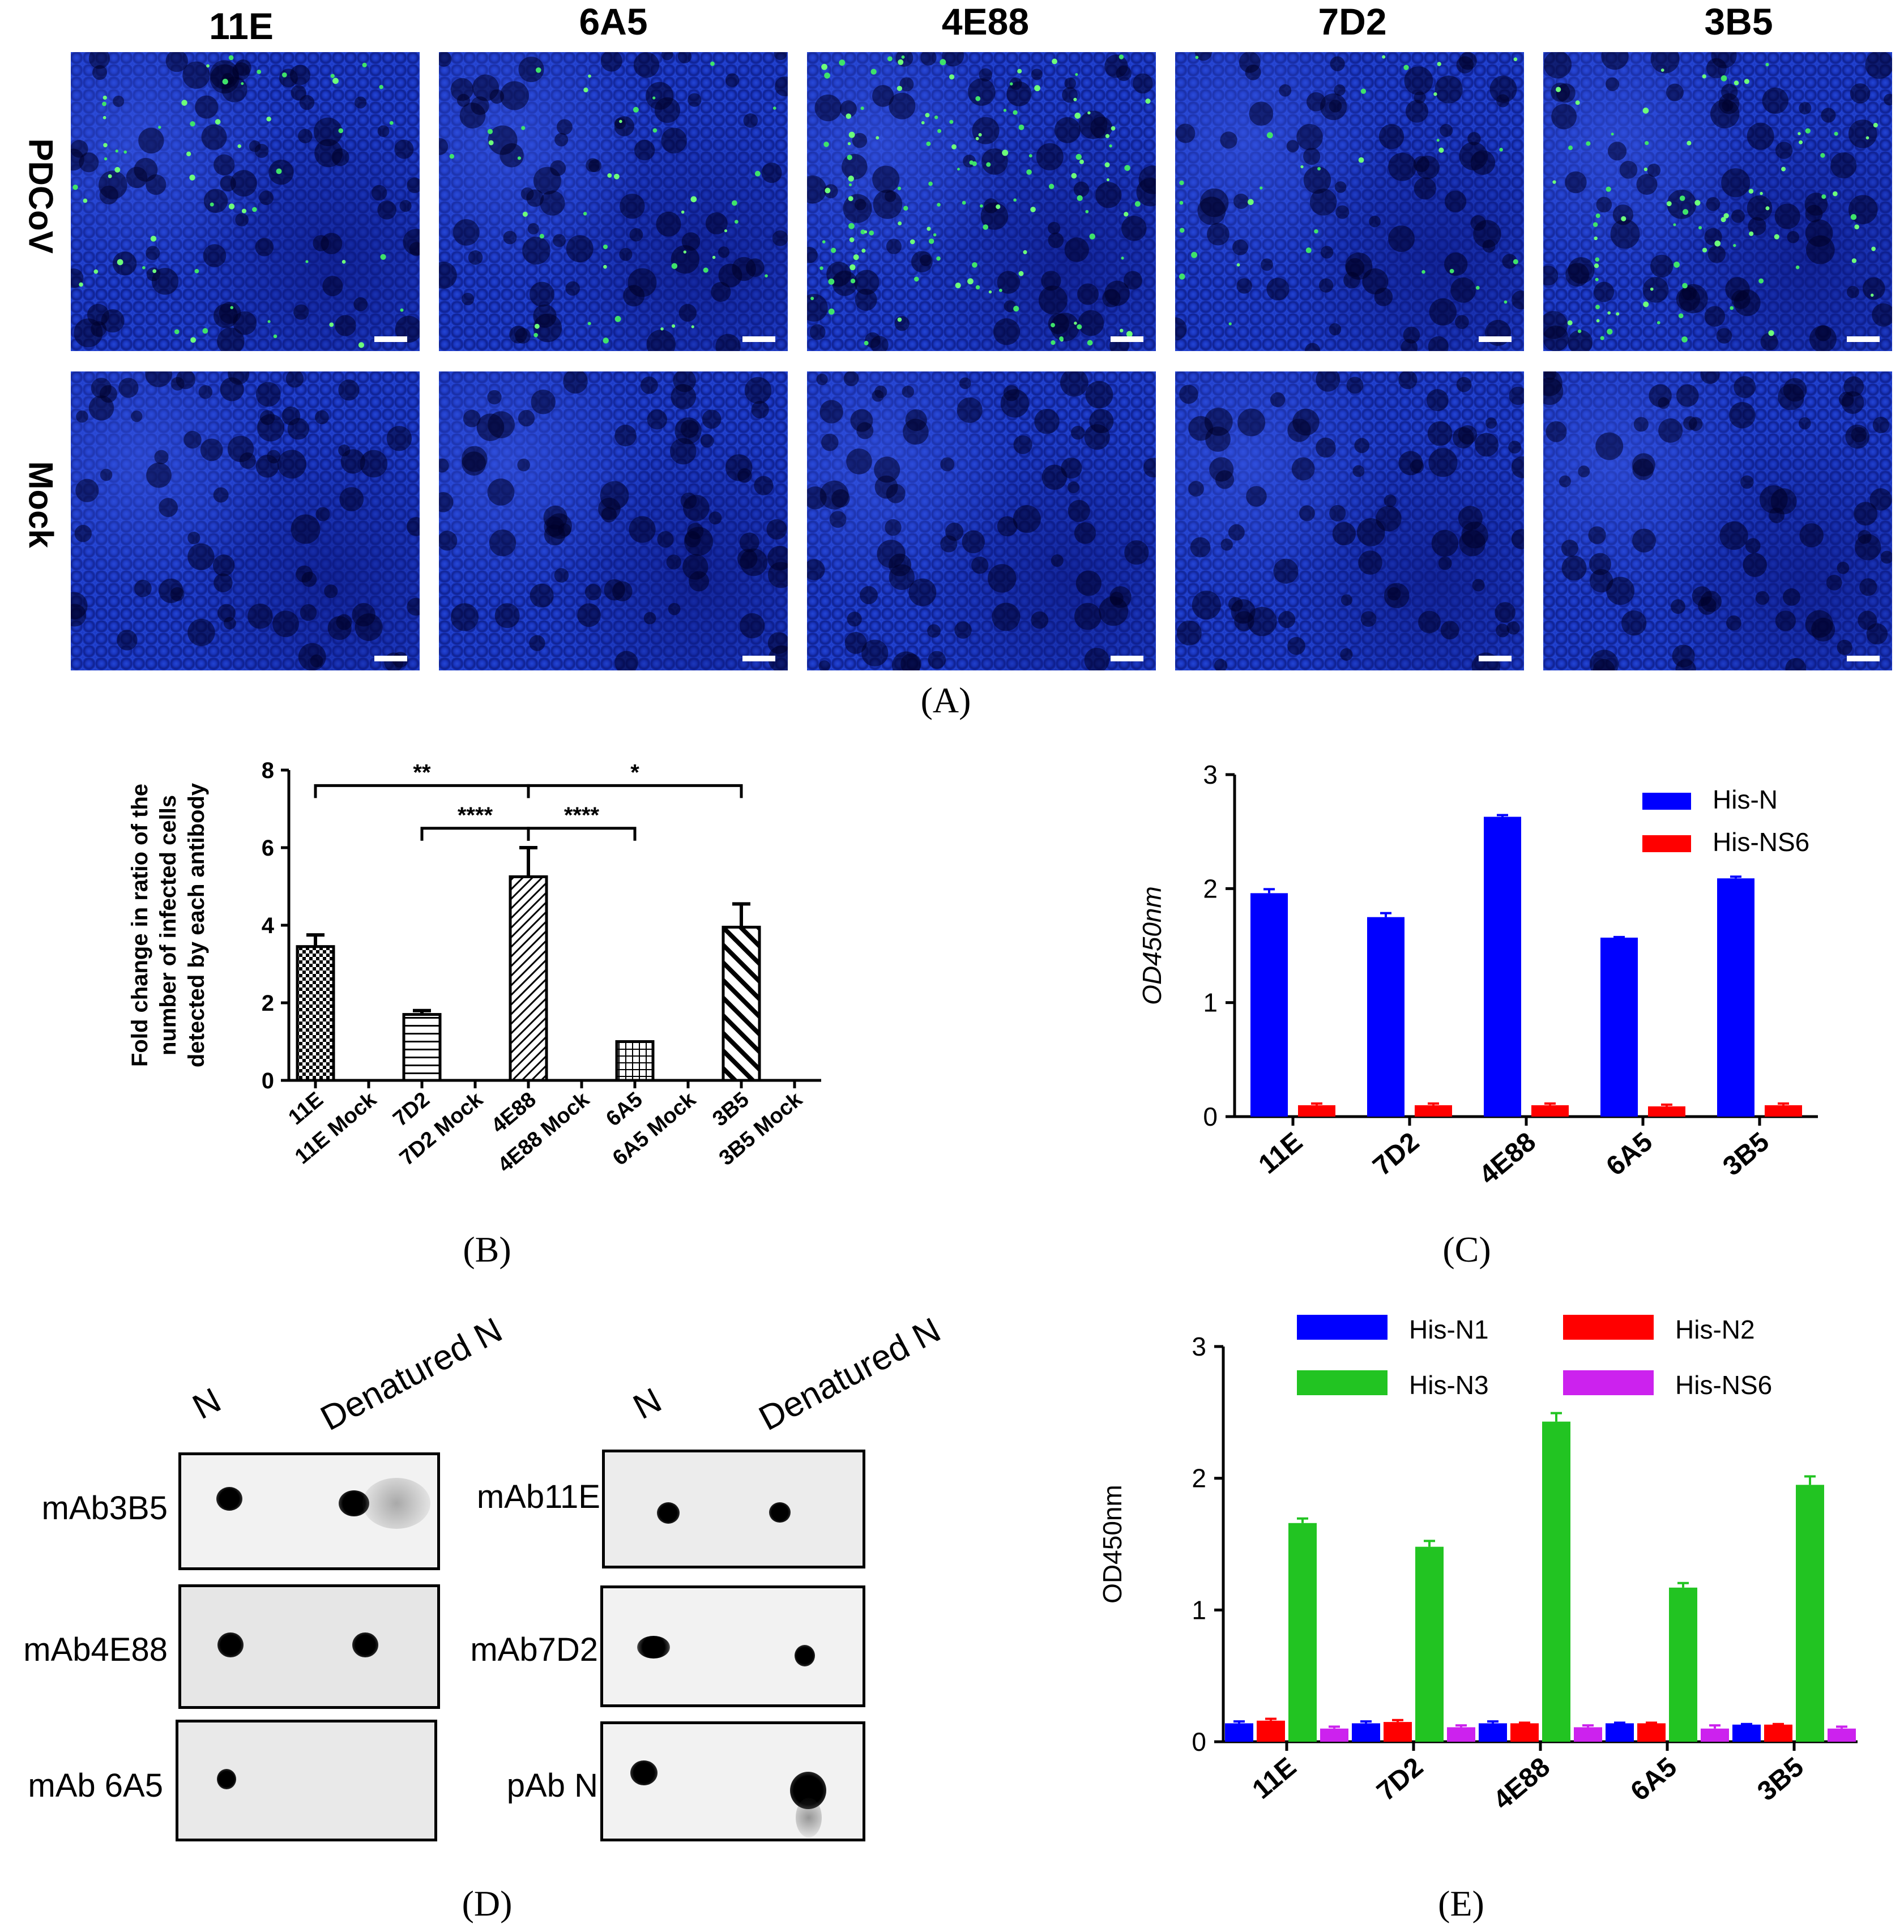 Image resolution: width=1904 pixels, height=1932 pixels. I want to click on scale-bar, so click(1495, 659).